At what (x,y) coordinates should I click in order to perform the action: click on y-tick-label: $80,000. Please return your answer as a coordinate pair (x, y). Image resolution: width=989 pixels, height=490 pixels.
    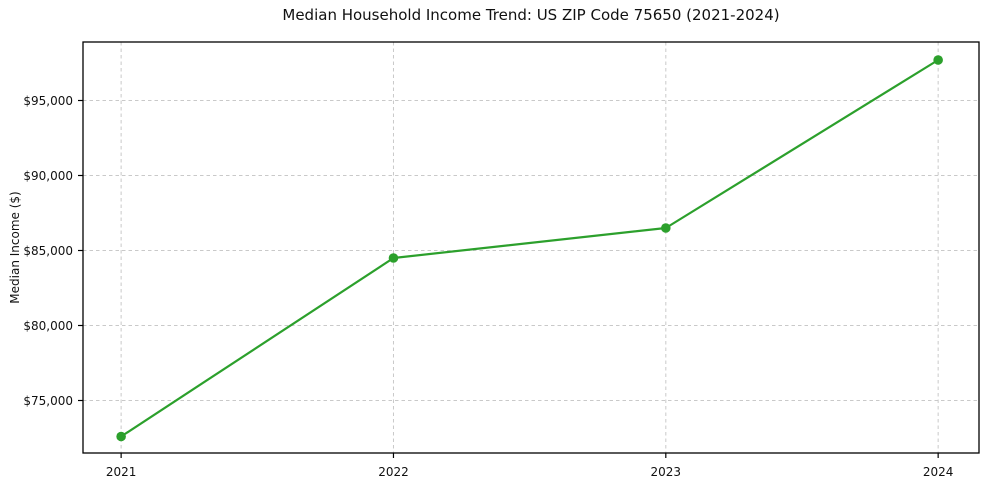
    Looking at the image, I should click on (48, 326).